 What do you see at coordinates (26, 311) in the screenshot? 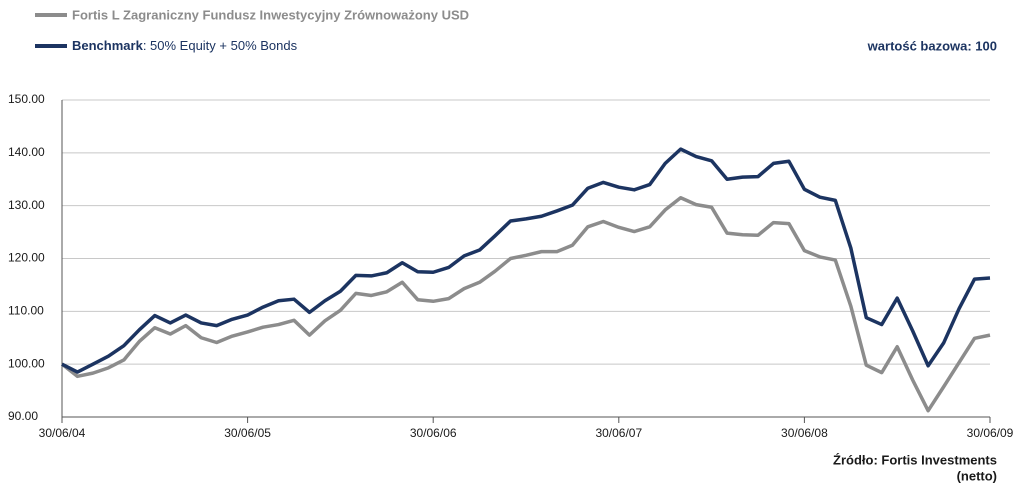
I see `y-tick-label: 110.00` at bounding box center [26, 311].